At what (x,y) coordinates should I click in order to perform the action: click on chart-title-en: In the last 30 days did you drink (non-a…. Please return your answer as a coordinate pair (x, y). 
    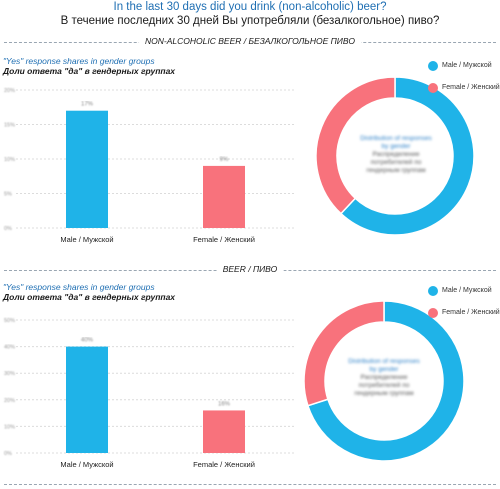
    Looking at the image, I should click on (250, 7).